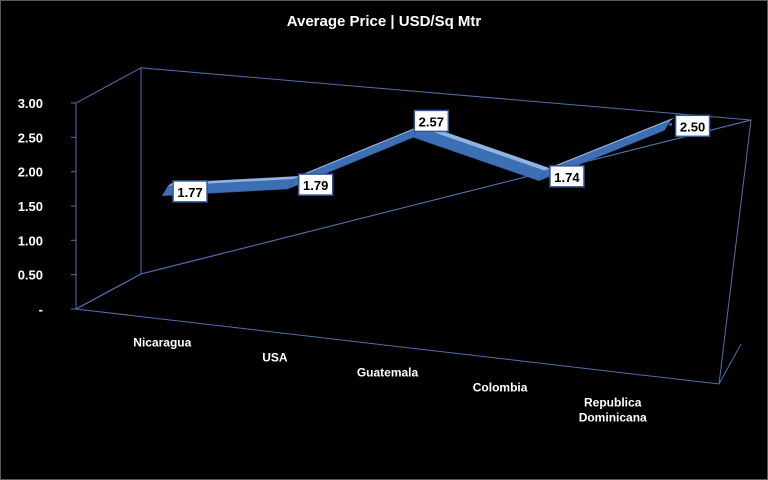 This screenshot has width=768, height=480. I want to click on chart-title: Average Price | USD/Sq Mtr, so click(384, 21).